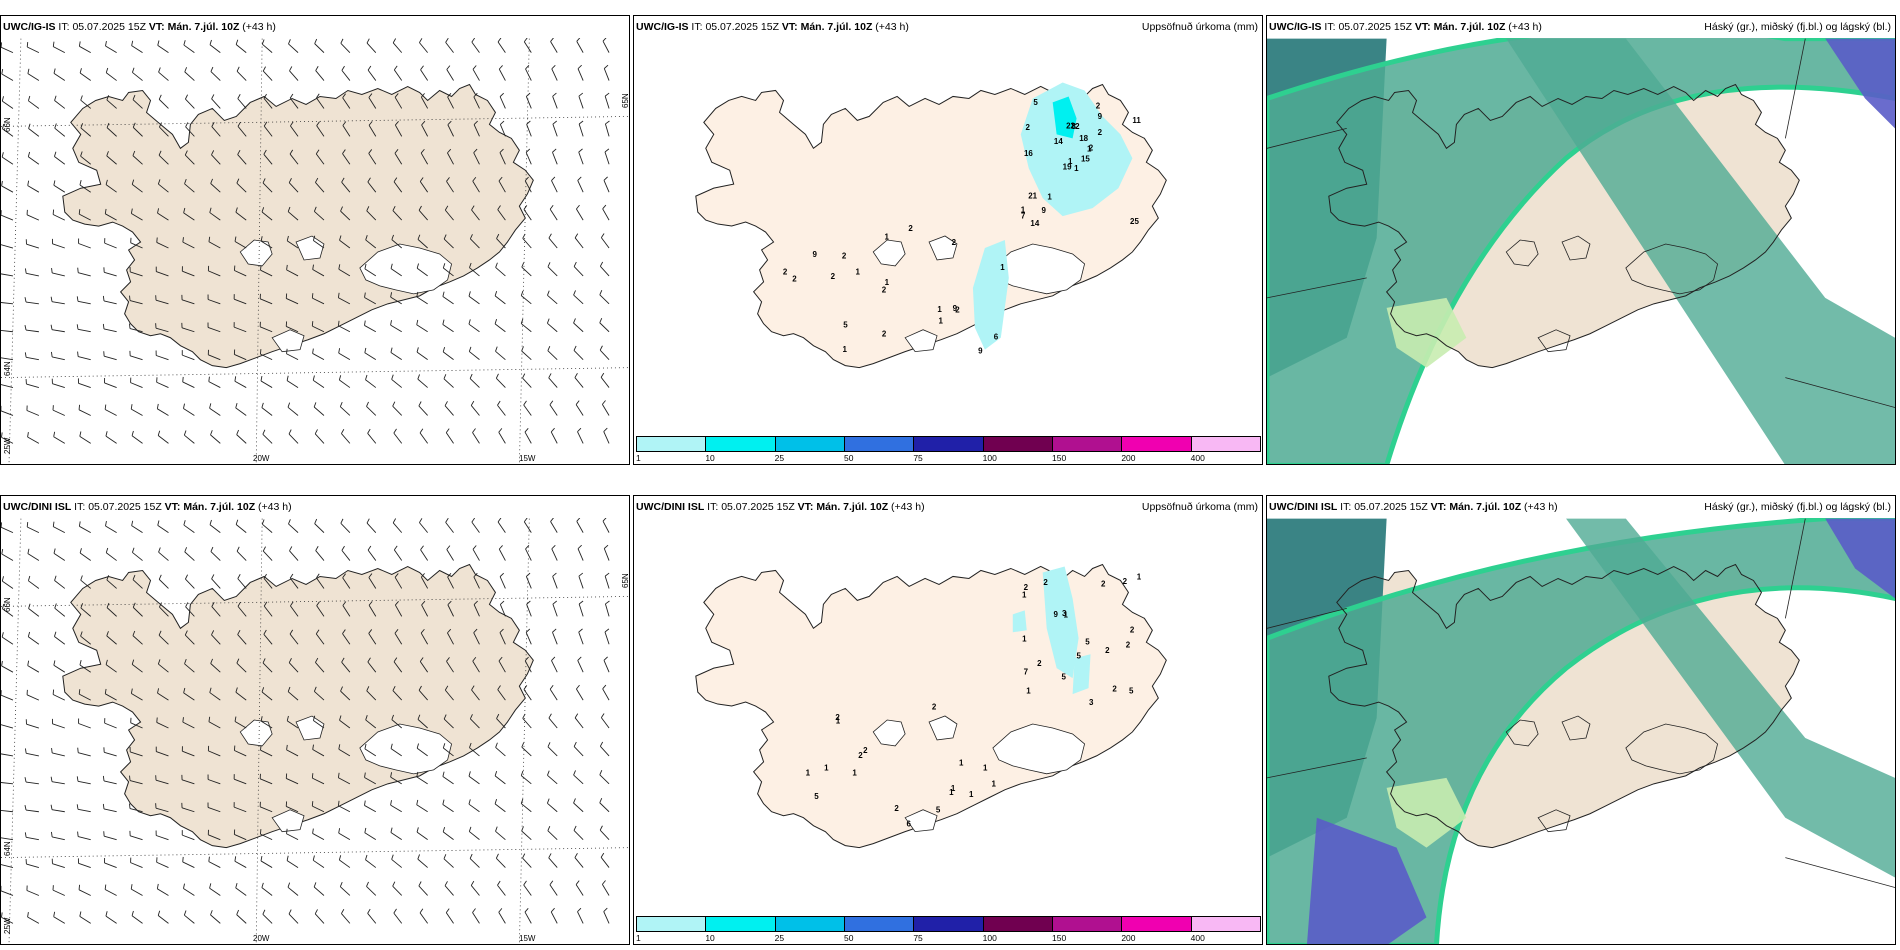 This screenshot has height=950, width=1900. Describe the element at coordinates (779, 938) in the screenshot. I see `colorbar-label: 25` at that location.